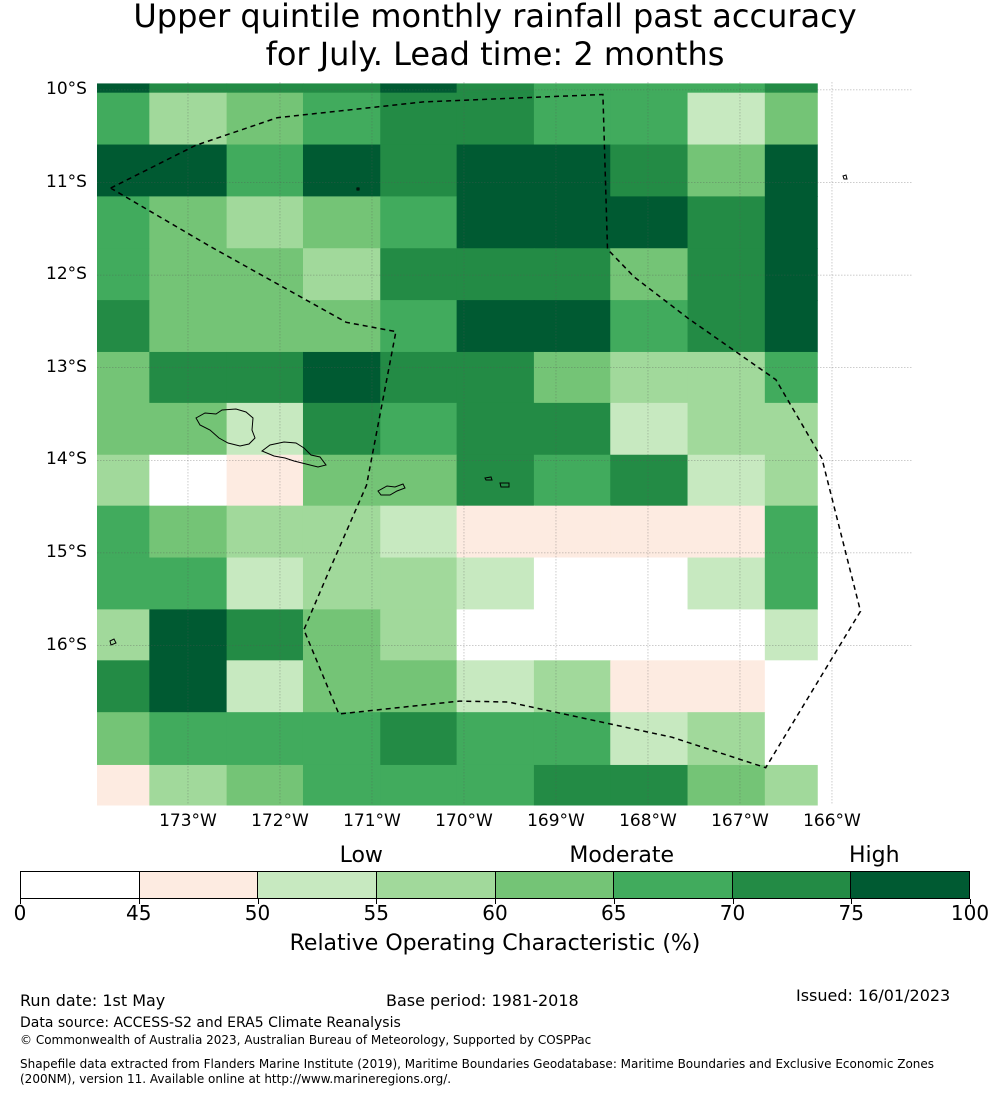  I want to click on legend-category-label: Low, so click(361, 855).